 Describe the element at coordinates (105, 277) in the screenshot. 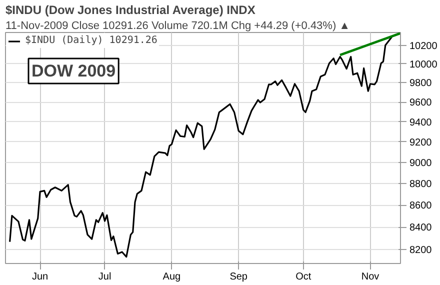

I see `x-tick-label: Jul` at that location.